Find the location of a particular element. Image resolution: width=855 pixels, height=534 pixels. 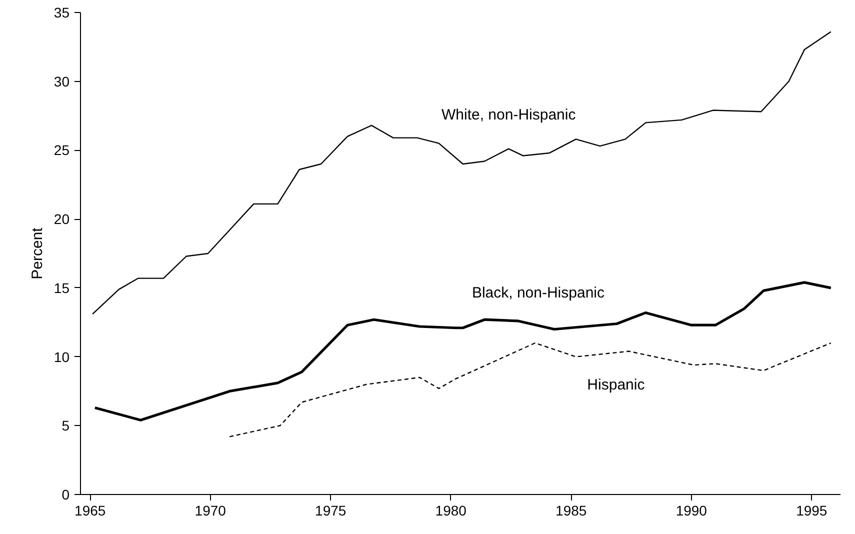

x-tick-label: 1995 is located at coordinates (812, 510).